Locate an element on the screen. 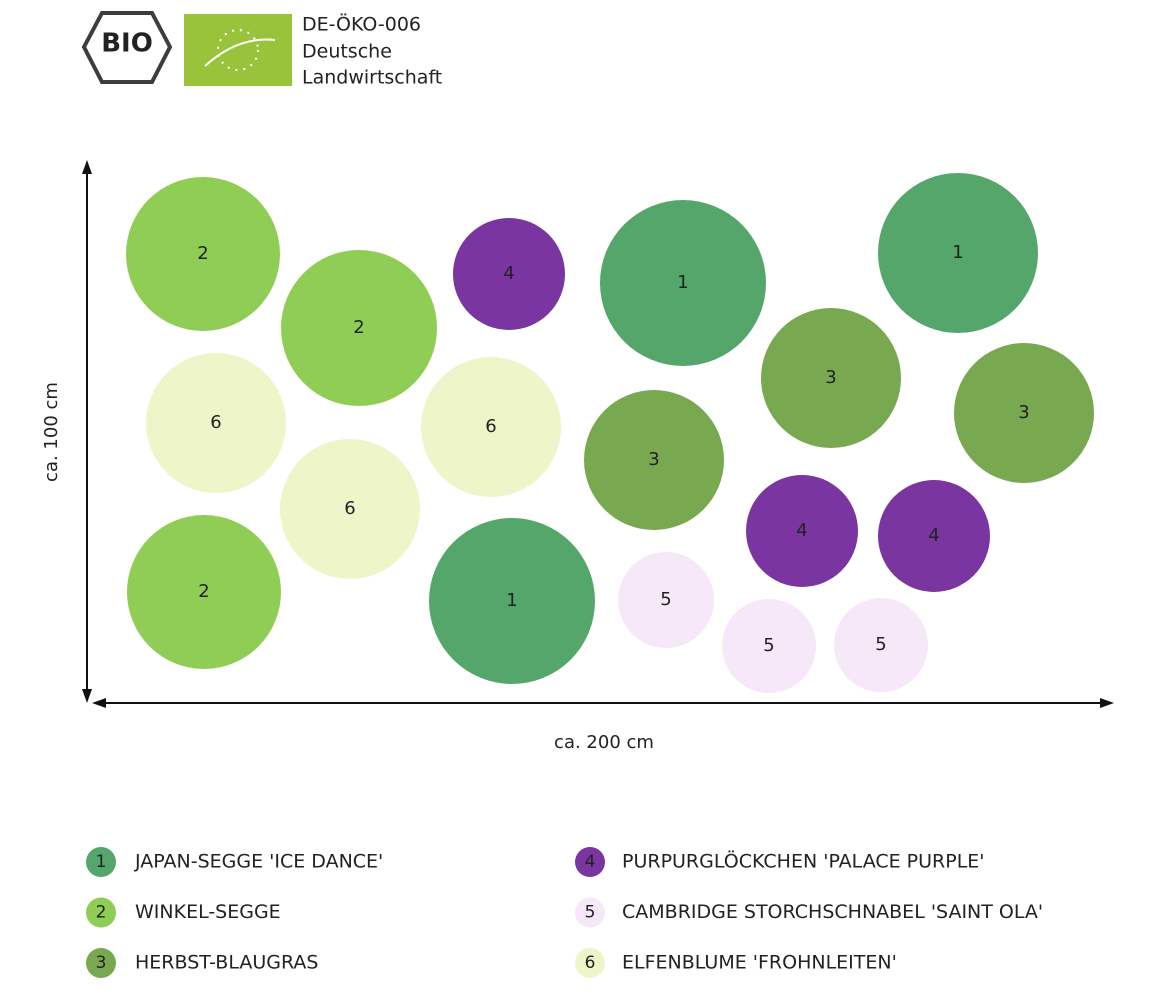 Image resolution: width=1170 pixels, height=1004 pixels. legend-number: 5 is located at coordinates (590, 913).